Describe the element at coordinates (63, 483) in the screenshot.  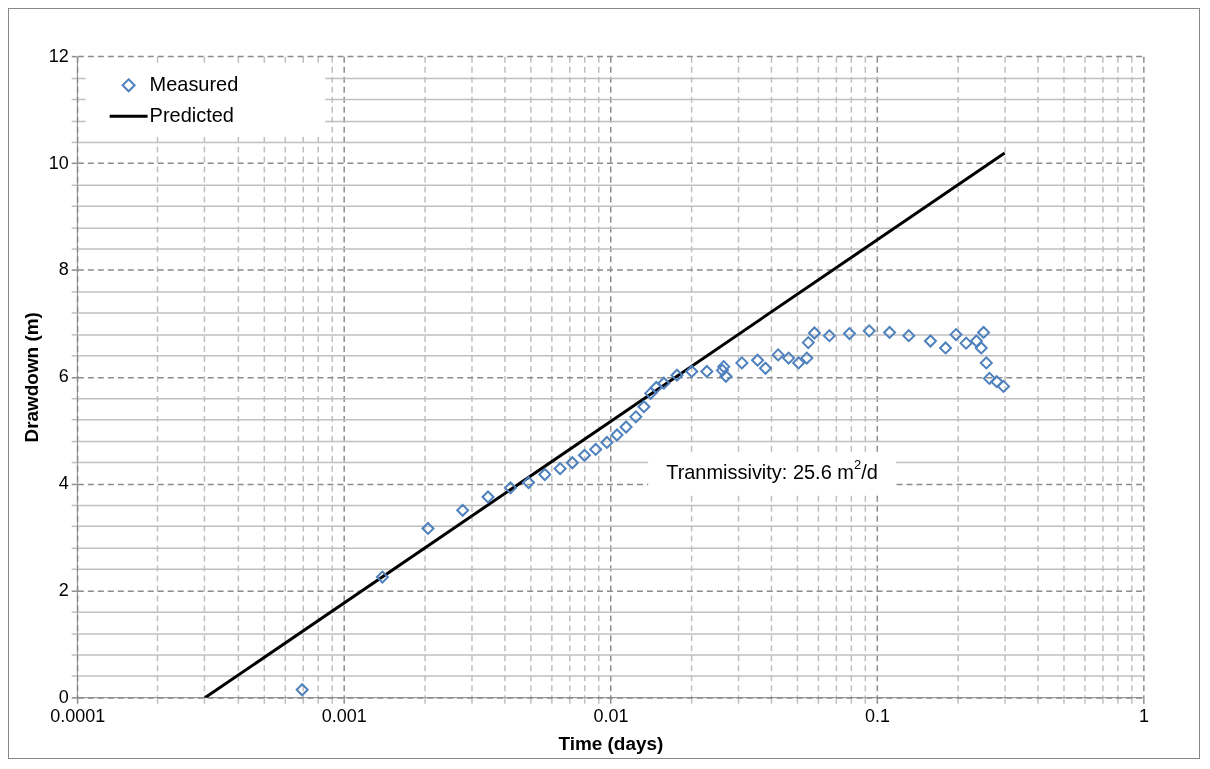
I see `y-tick-label: 4` at that location.